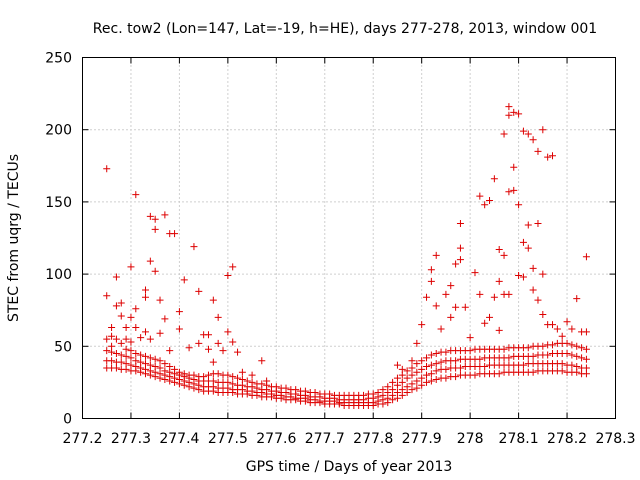 The width and height of the screenshot is (640, 480). I want to click on x-tick-label: 278.1, so click(519, 439).